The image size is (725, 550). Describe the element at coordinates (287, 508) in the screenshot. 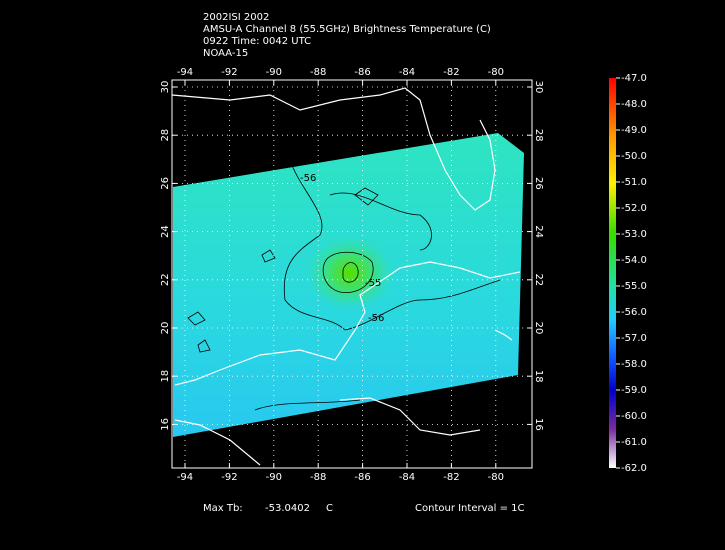

I see `max-tb-value: -53.0402` at that location.